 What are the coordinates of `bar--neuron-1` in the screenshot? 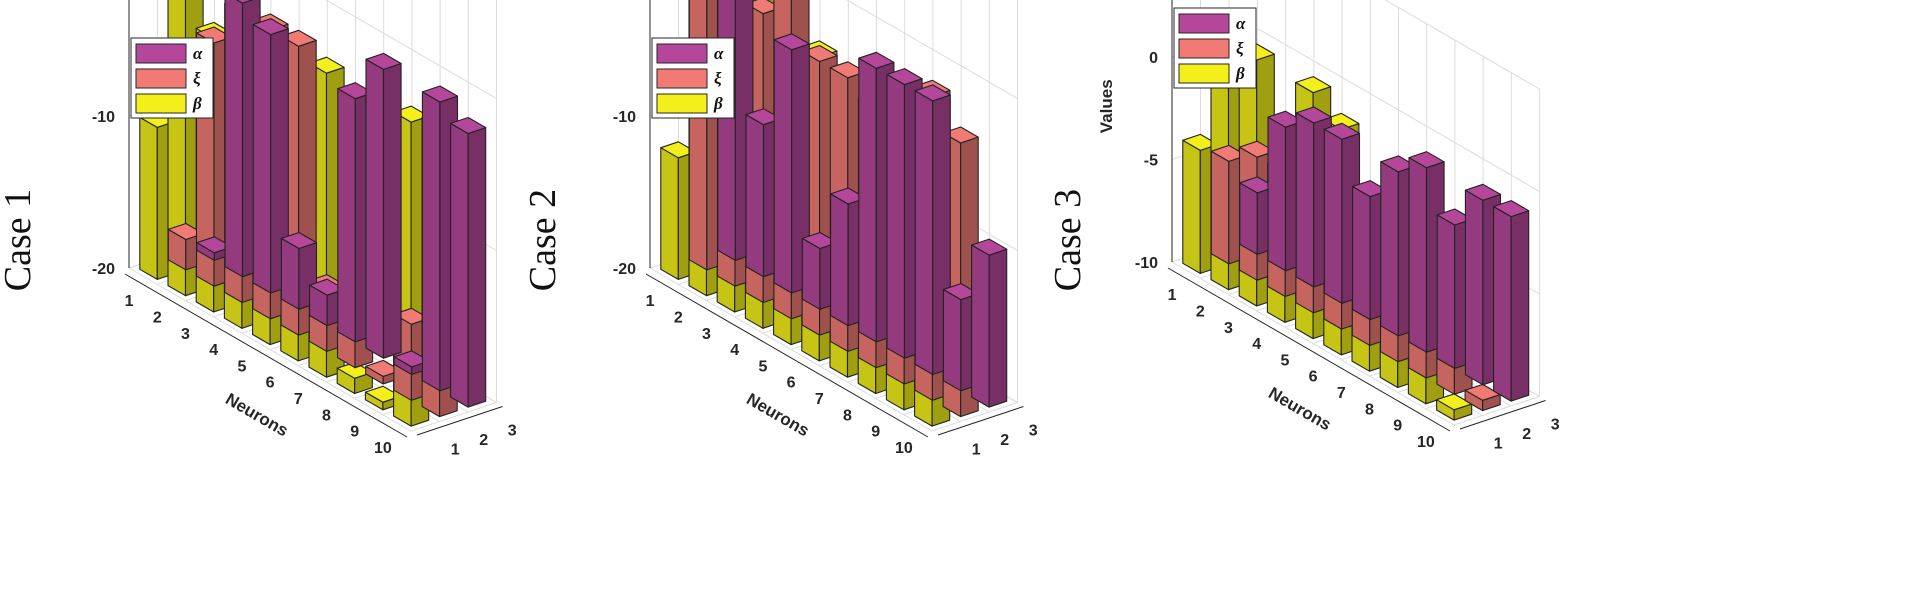 It's located at (214, 248).